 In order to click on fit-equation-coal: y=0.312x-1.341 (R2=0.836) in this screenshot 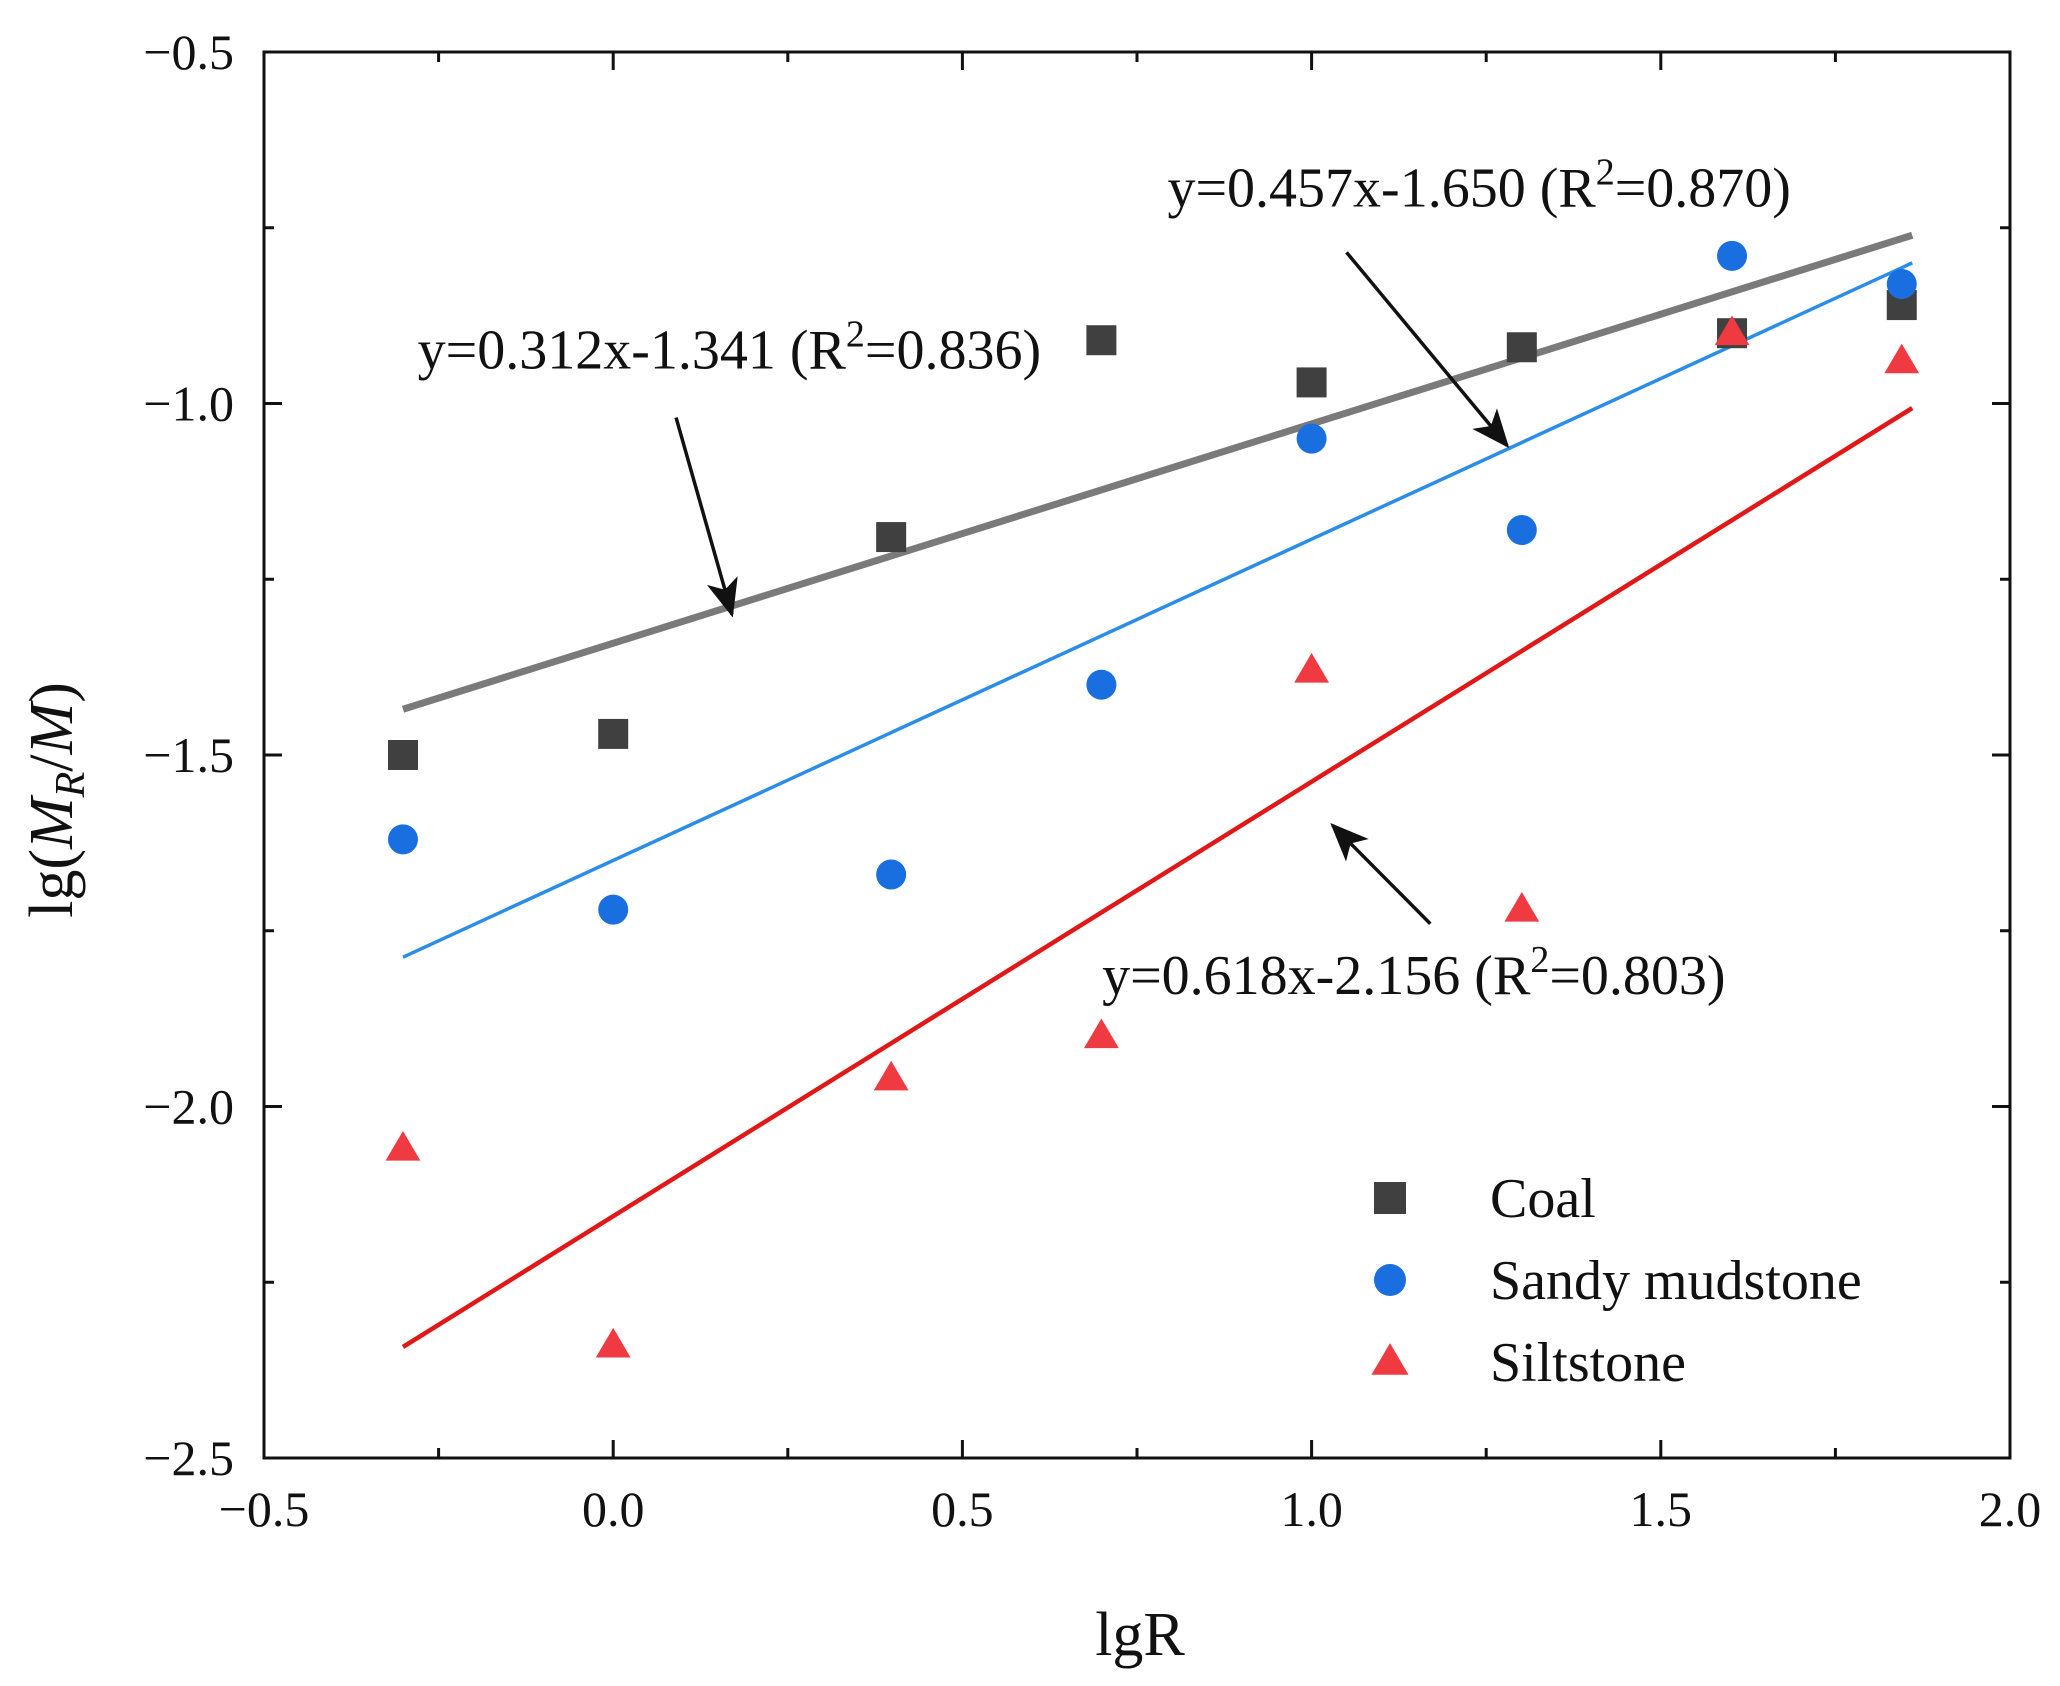, I will do `click(729, 347)`.